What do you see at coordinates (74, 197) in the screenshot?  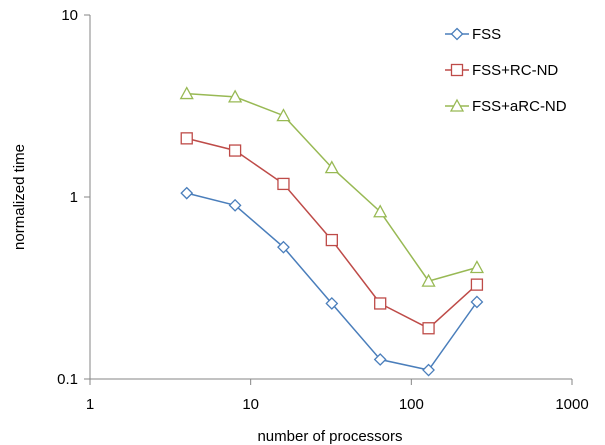 I see `y-tick-label: 1` at bounding box center [74, 197].